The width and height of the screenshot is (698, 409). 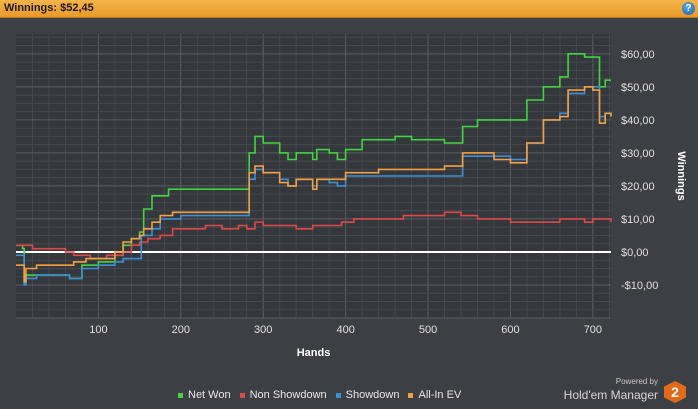 I want to click on legend-label: All-In EV, so click(x=440, y=395).